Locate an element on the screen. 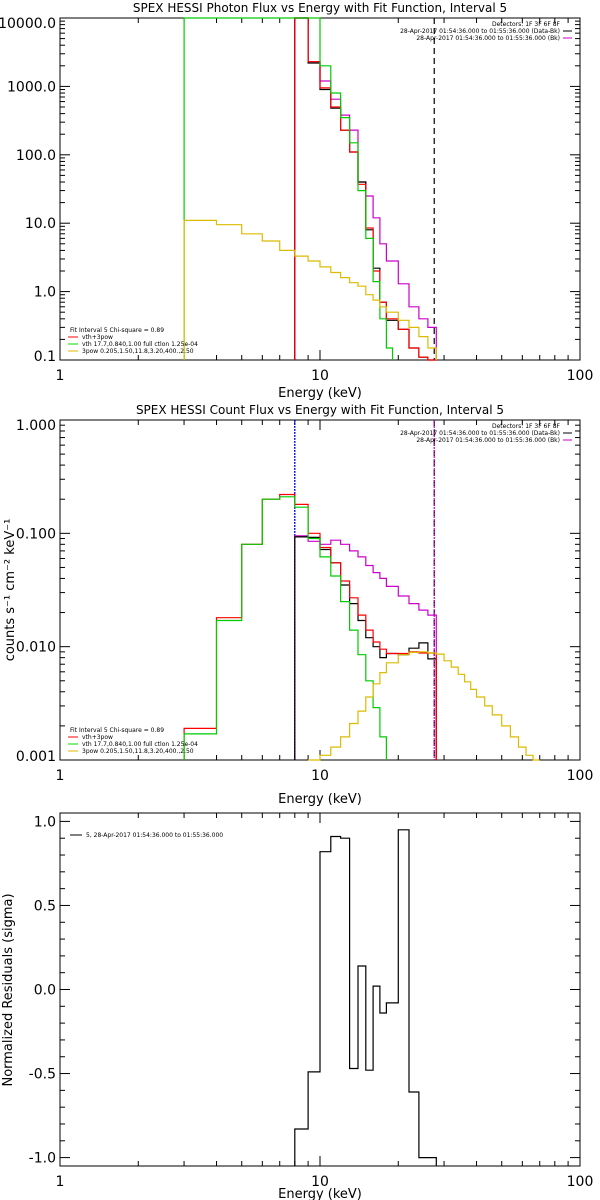 This screenshot has width=600, height=1200. y-tick-label: 1.000 is located at coordinates (36, 426).